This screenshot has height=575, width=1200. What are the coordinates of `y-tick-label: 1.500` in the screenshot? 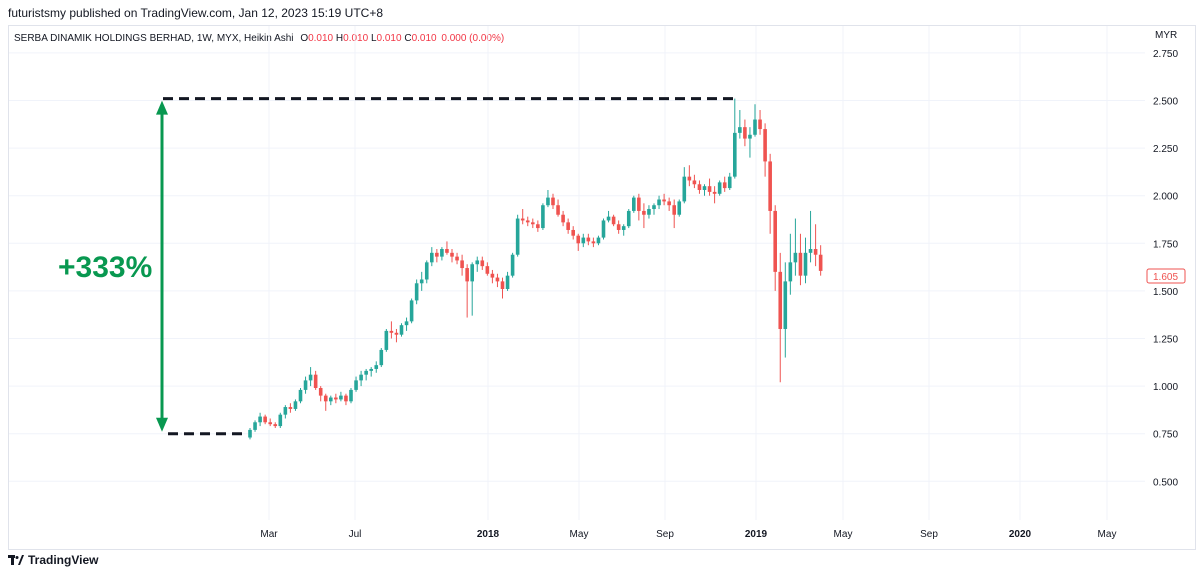 It's located at (1165, 292).